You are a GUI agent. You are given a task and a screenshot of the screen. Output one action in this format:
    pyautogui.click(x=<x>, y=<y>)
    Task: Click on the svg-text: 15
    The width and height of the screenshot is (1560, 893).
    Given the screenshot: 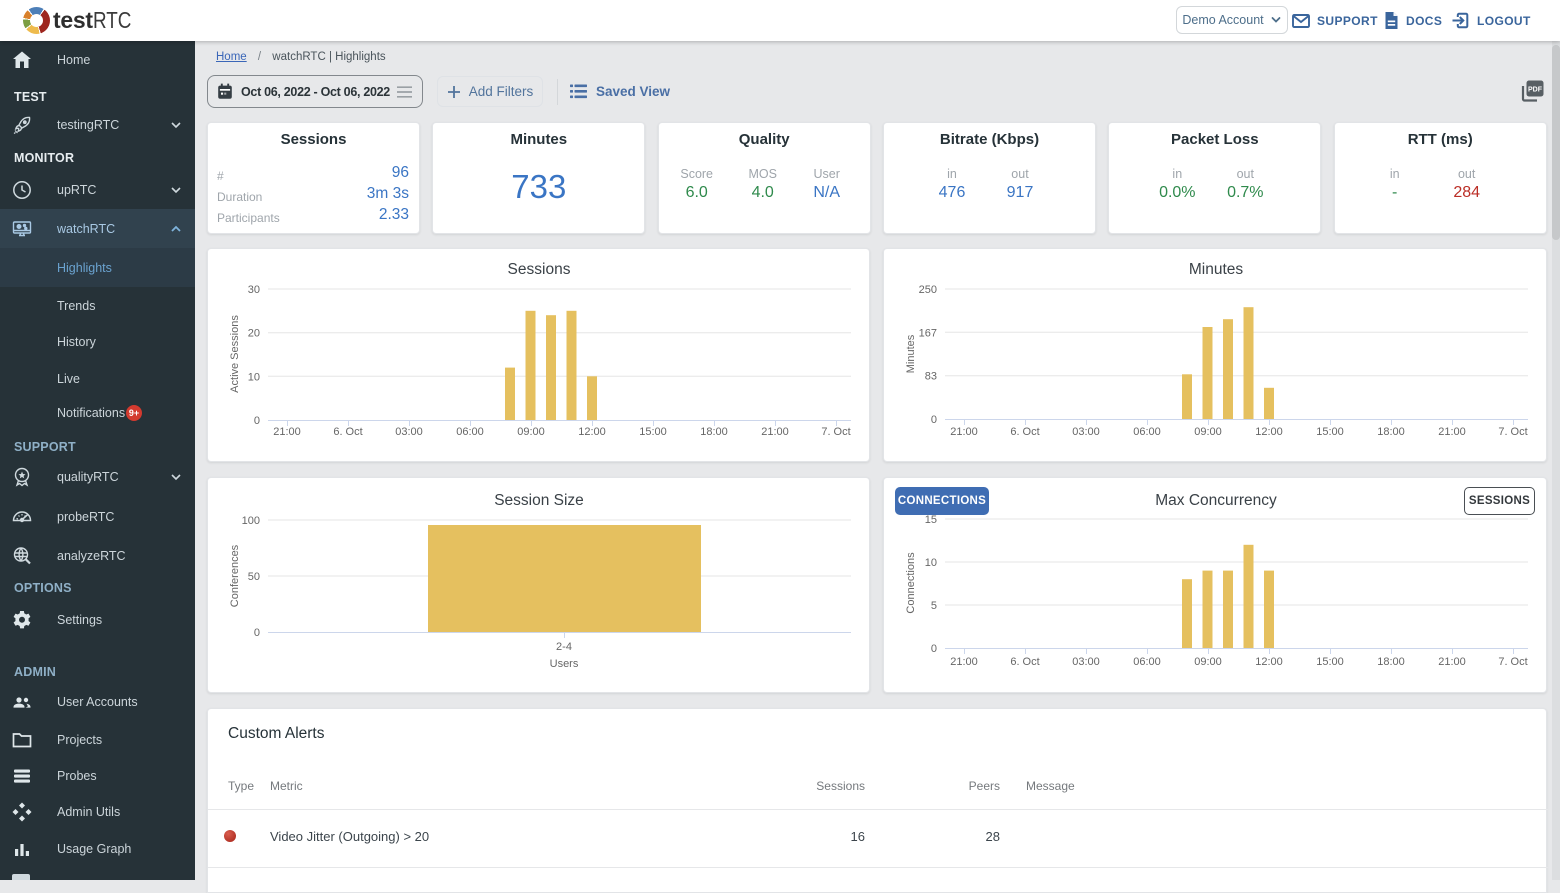 What is the action you would take?
    pyautogui.click(x=931, y=520)
    